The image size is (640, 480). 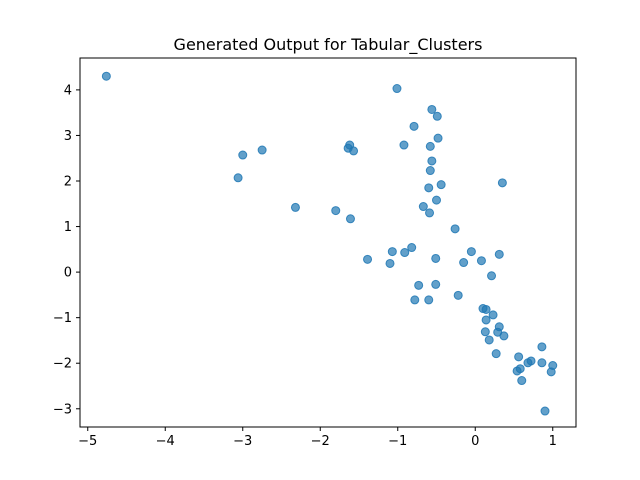 I want to click on y-axis: −3 −2 −1 0 1 2 3 4, so click(x=66, y=250).